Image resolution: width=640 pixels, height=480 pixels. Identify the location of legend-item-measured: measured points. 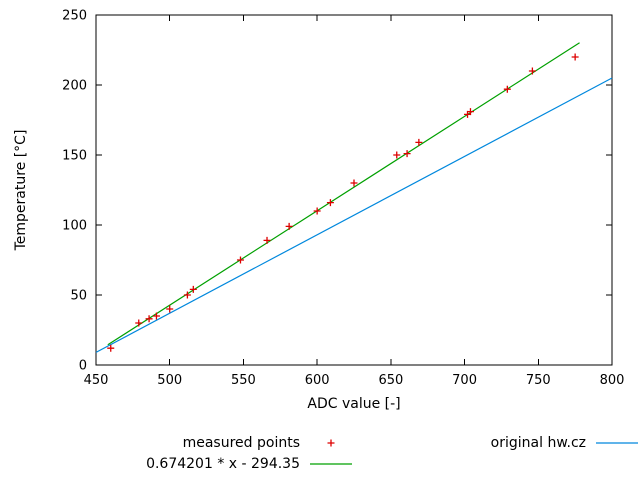
(267, 443).